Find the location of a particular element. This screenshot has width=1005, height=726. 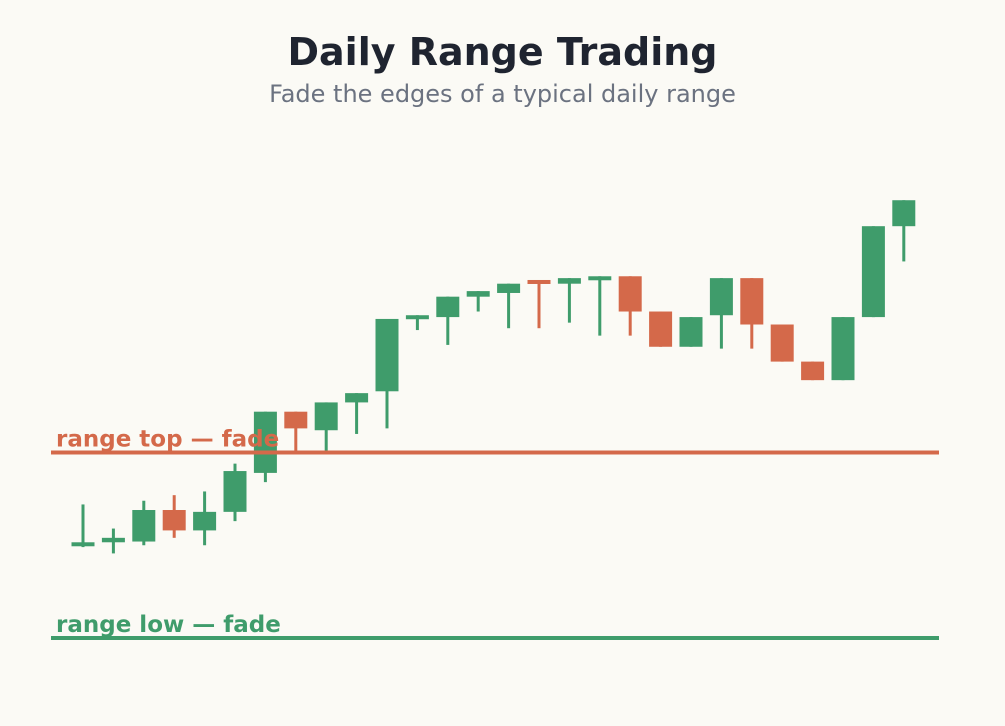

chart-title: Daily Range Trading is located at coordinates (502, 52).